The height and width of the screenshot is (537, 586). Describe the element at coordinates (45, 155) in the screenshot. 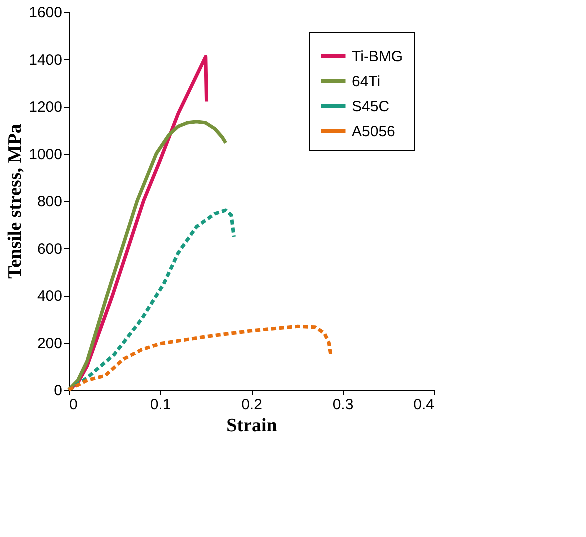

I see `y-tick-label: 1000` at that location.